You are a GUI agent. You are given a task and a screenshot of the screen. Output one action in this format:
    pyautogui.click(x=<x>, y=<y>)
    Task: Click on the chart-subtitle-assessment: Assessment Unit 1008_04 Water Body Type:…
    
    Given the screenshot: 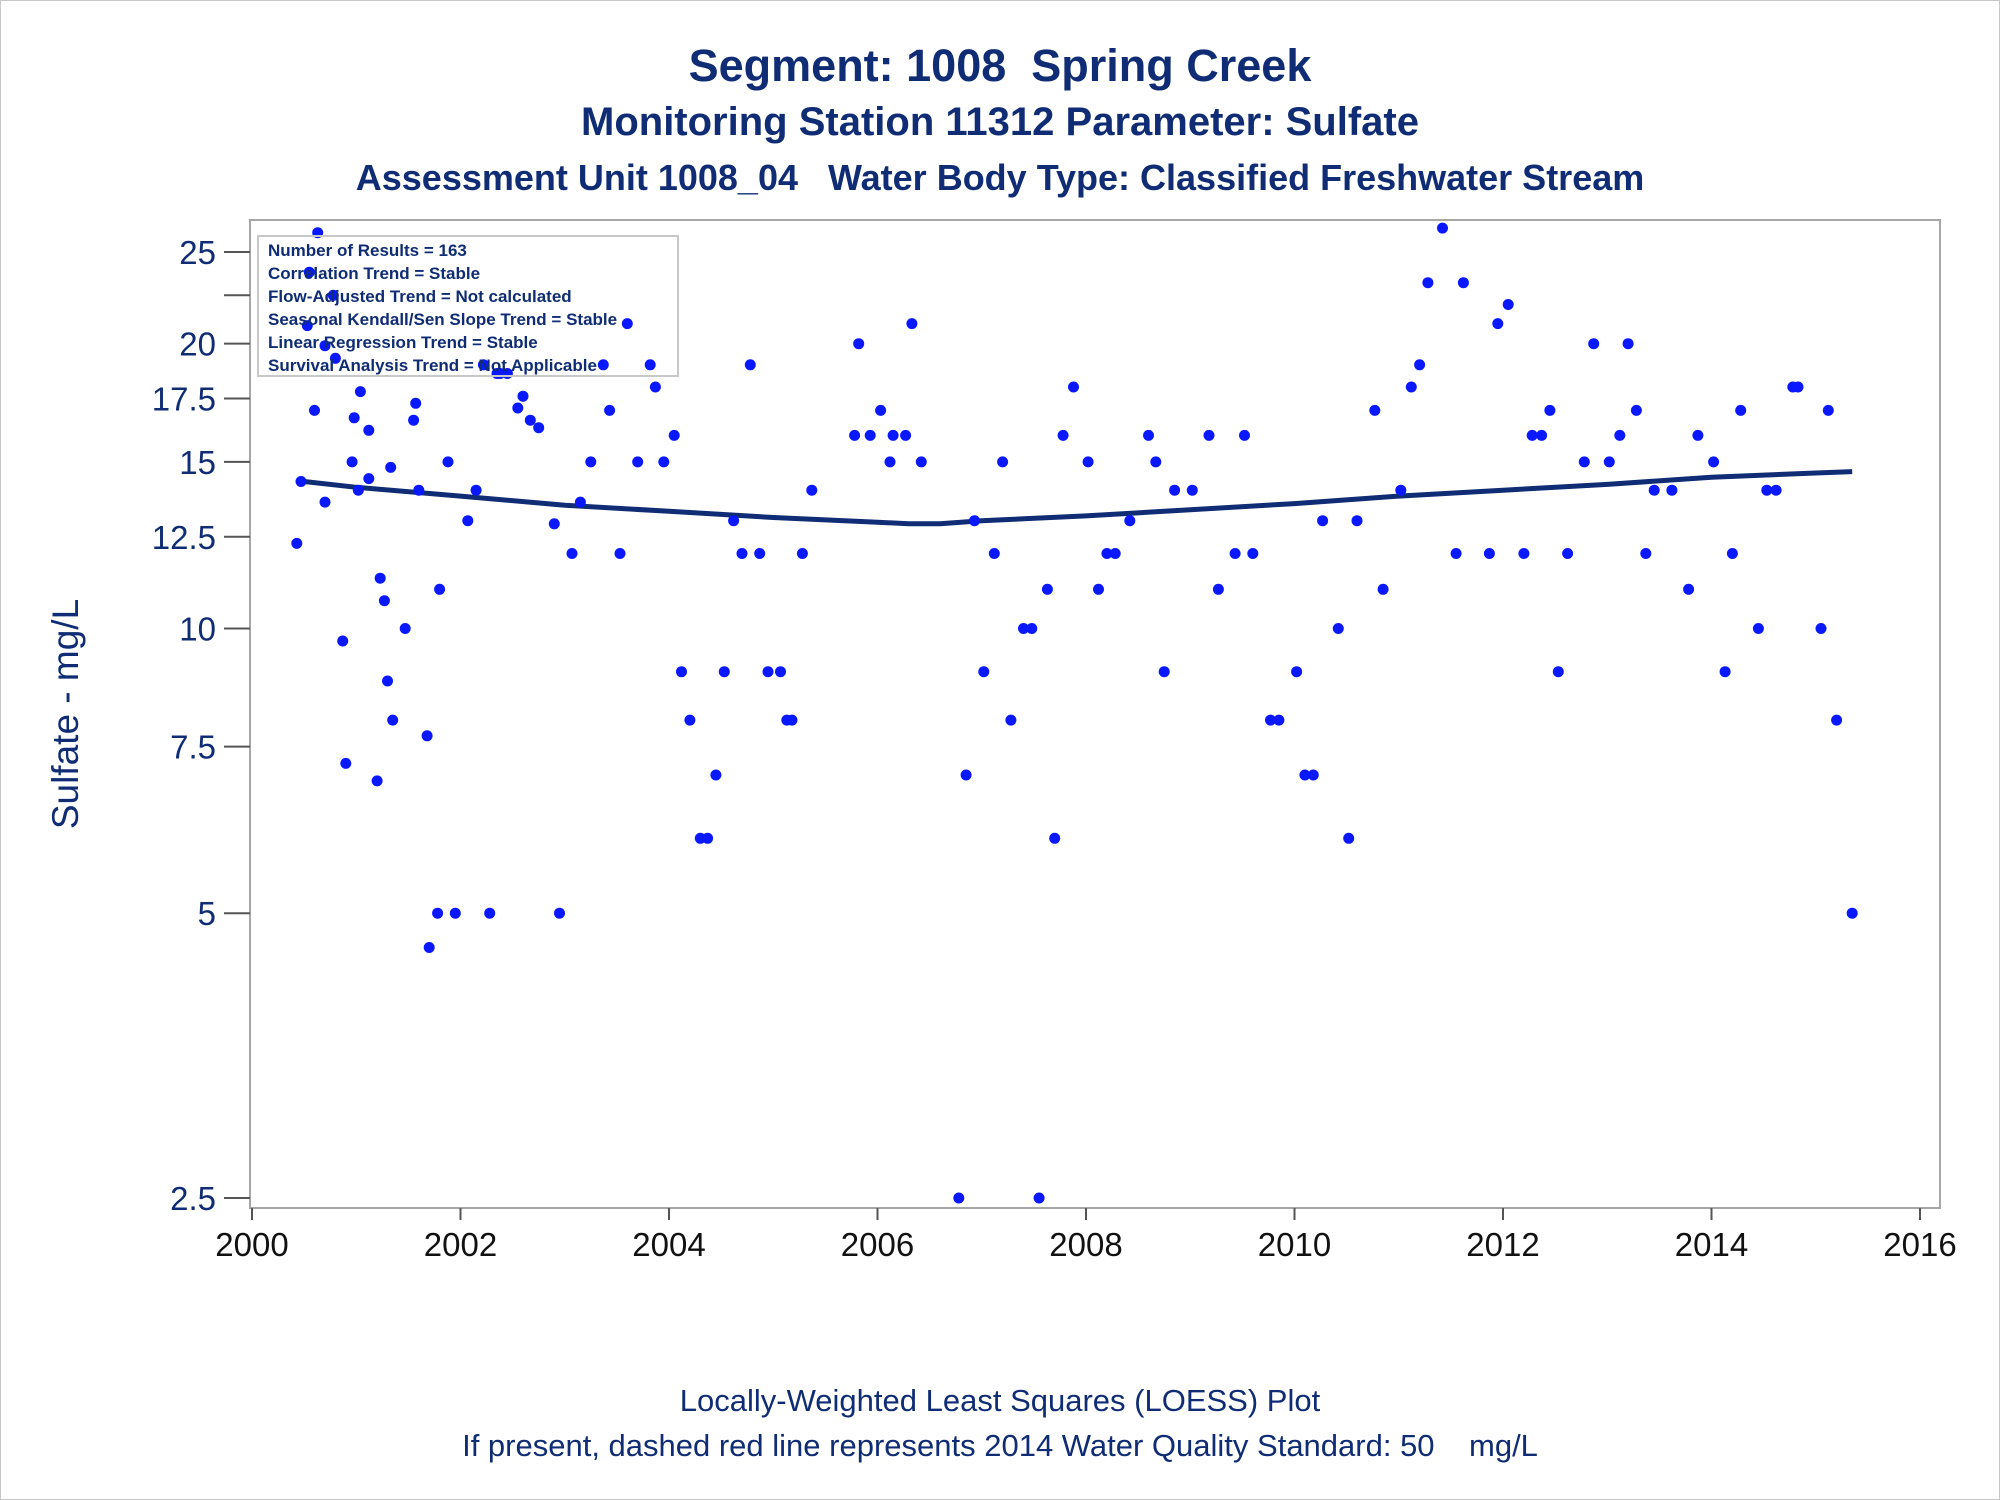 What is the action you would take?
    pyautogui.click(x=1000, y=177)
    